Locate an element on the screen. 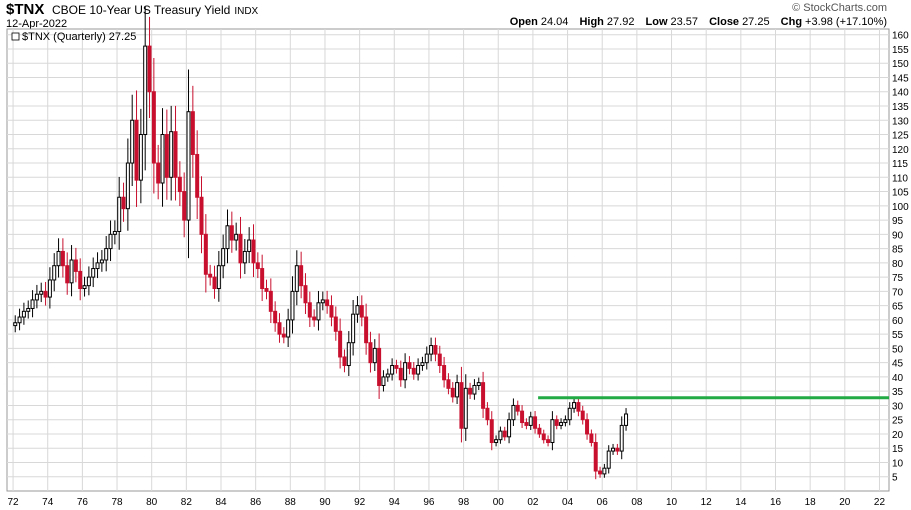  x-tick-label: 80 is located at coordinates (152, 502).